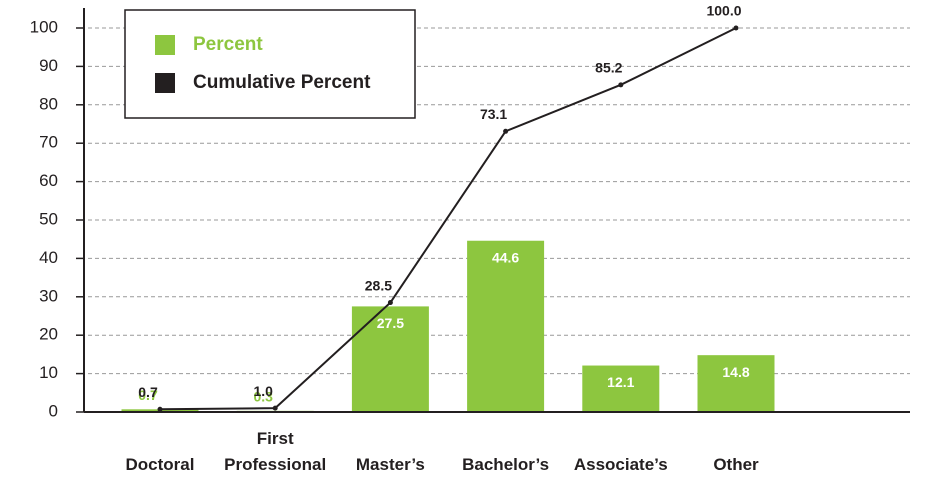 This screenshot has width=928, height=479. Describe the element at coordinates (228, 44) in the screenshot. I see `legend-label: Percent` at that location.